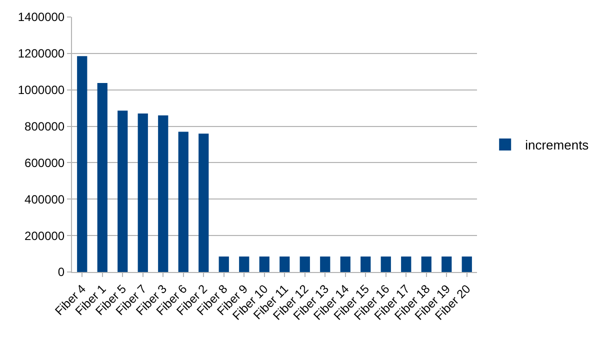 The image size is (605, 340). What do you see at coordinates (44, 235) in the screenshot?
I see `y-tick-label: 200000` at bounding box center [44, 235].